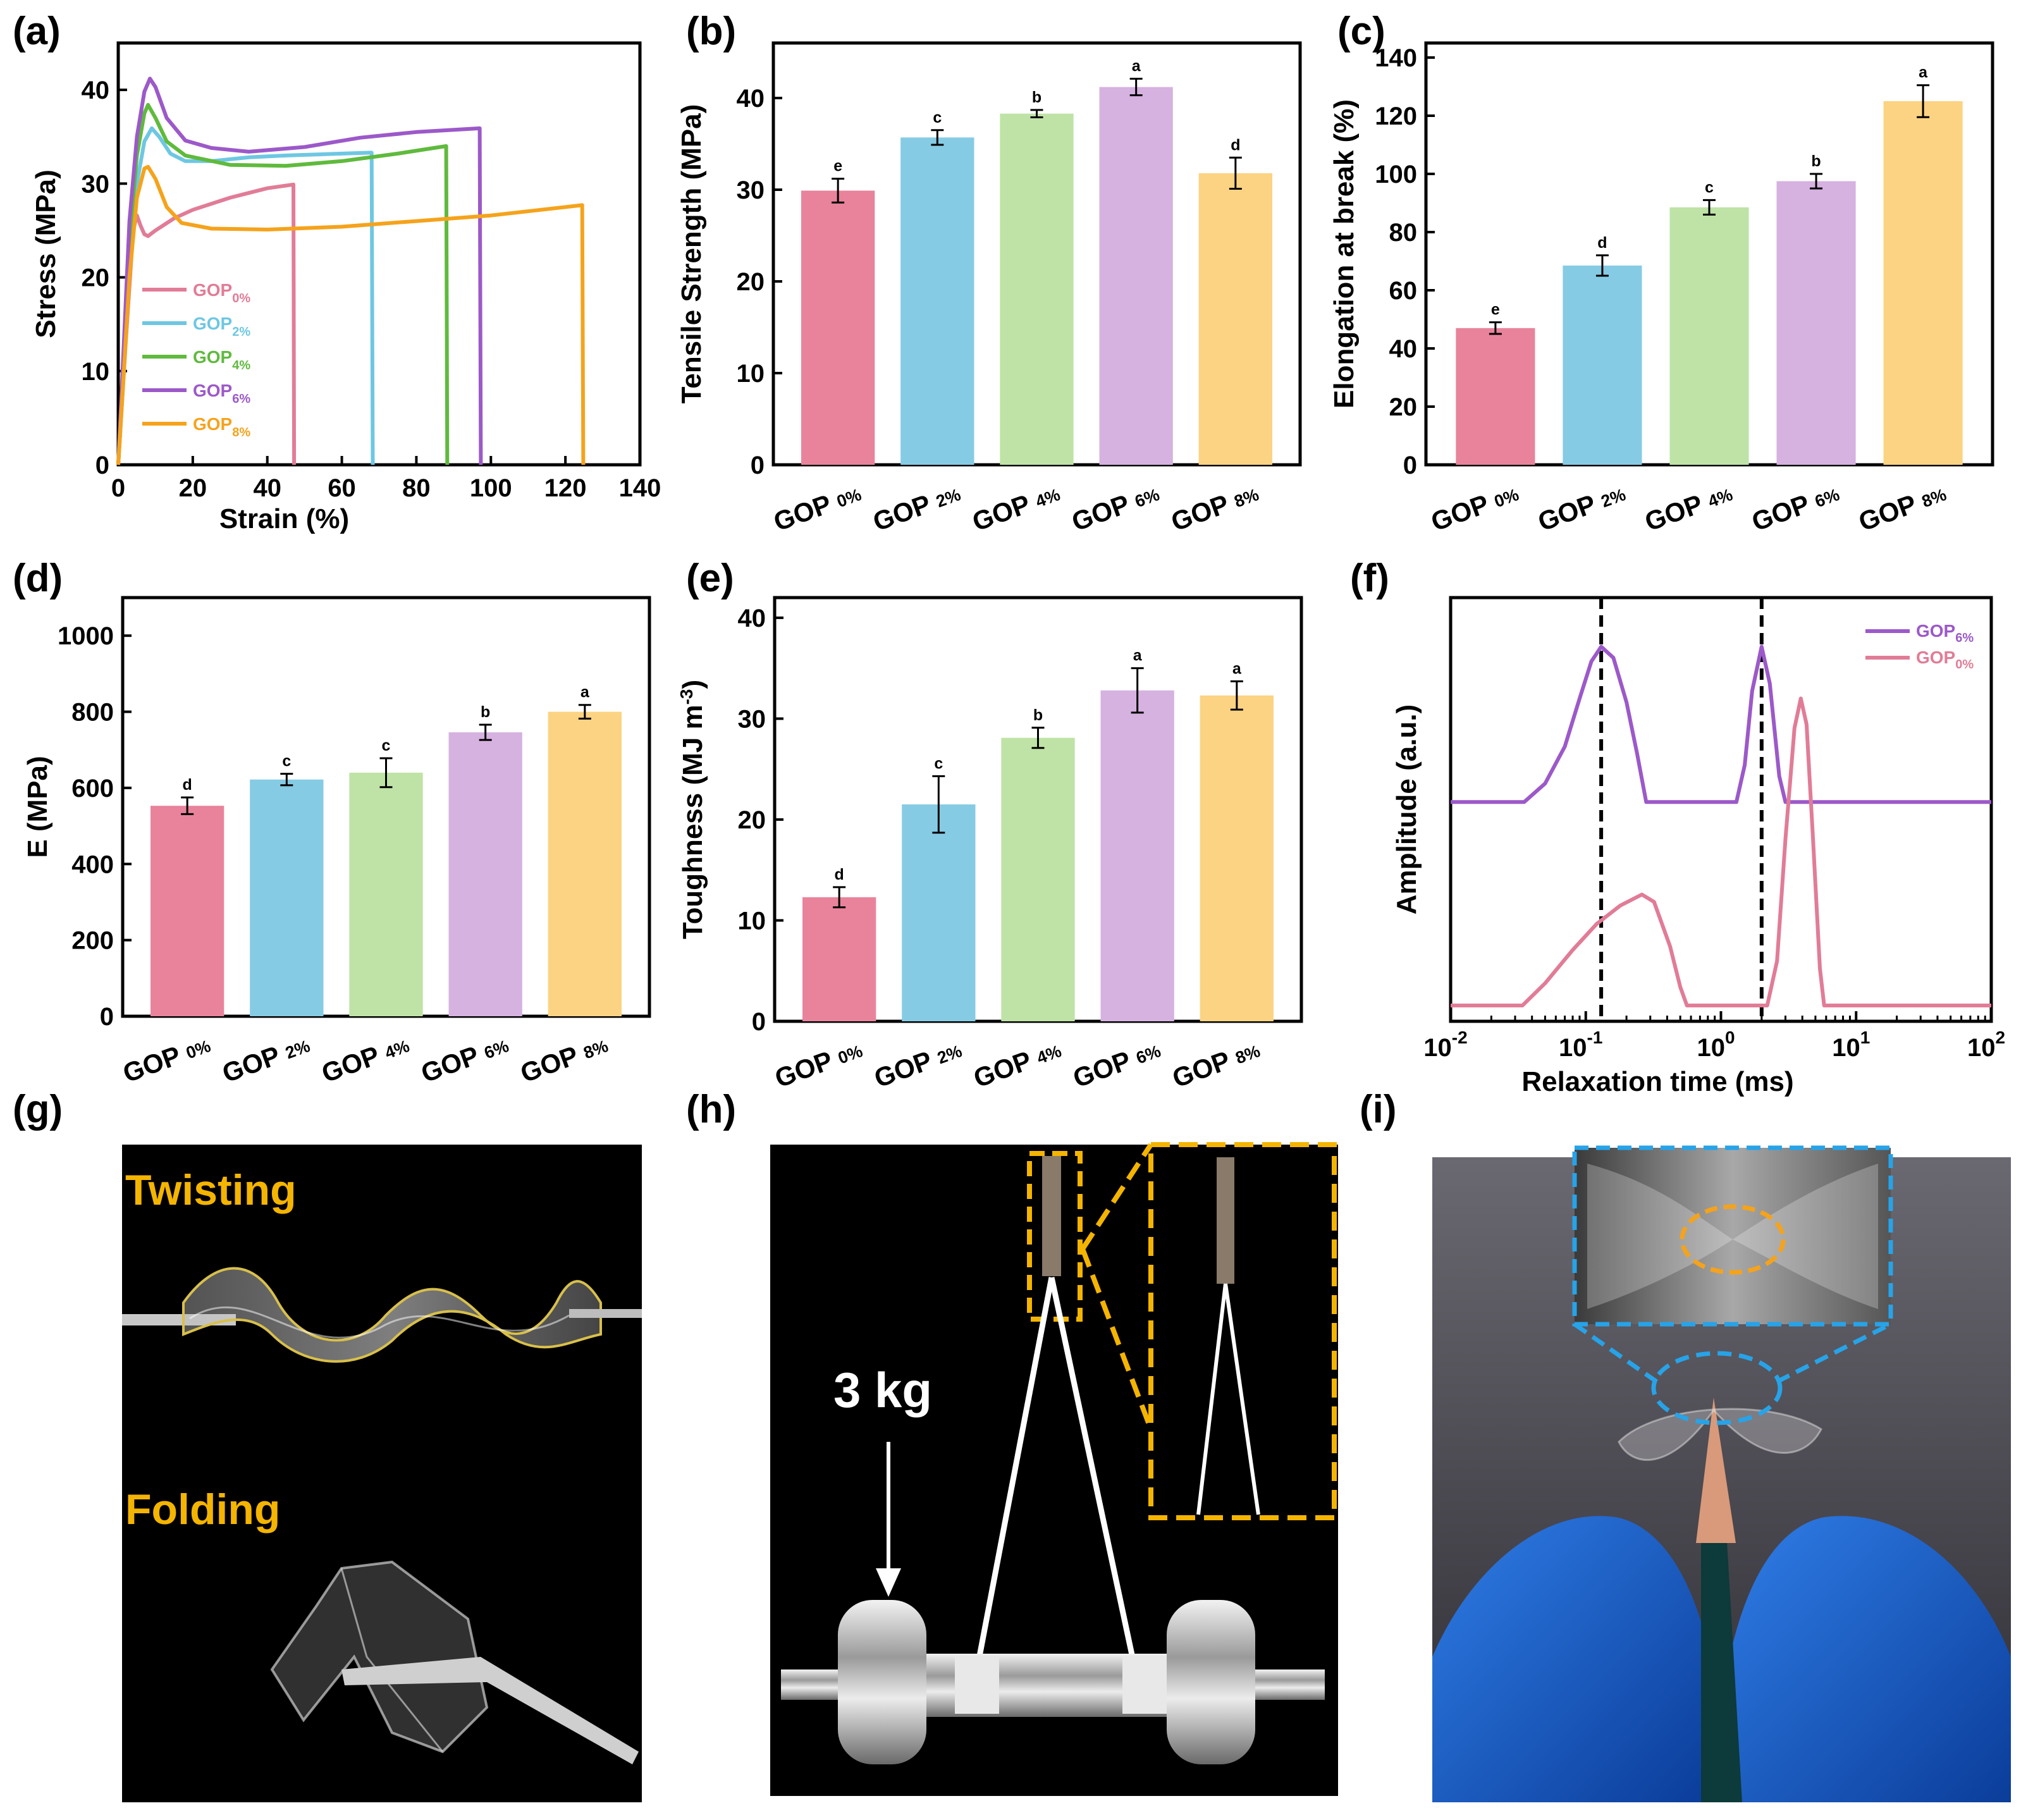 The image size is (2021, 1820). I want to click on y-tick-label: 100, so click(1396, 174).